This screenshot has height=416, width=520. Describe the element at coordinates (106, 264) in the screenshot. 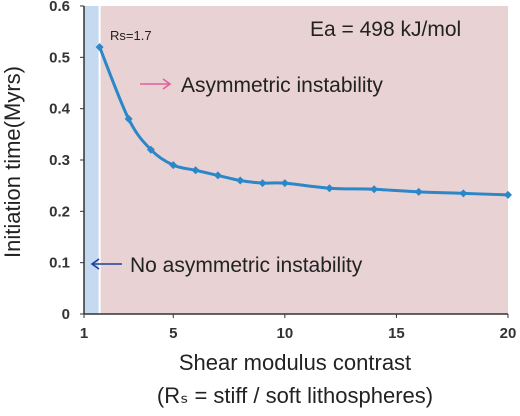

I see `blue-arrow-icon` at that location.